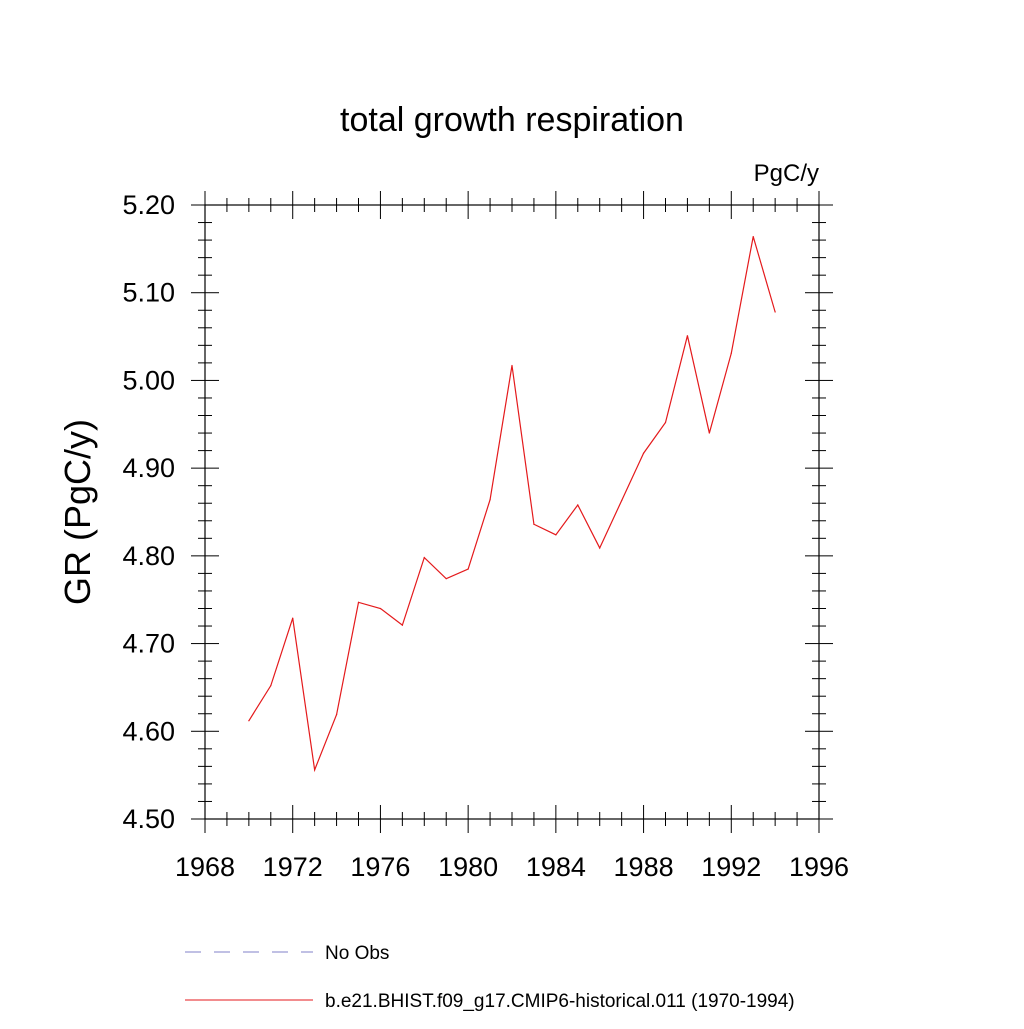  What do you see at coordinates (148, 644) in the screenshot?
I see `y-tick-label: 4.70` at bounding box center [148, 644].